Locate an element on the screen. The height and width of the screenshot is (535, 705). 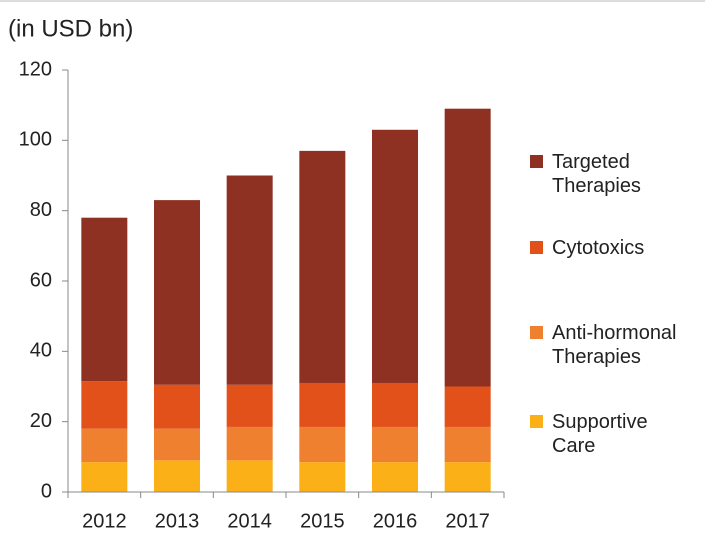
x-tick-label: 2014 is located at coordinates (249, 521).